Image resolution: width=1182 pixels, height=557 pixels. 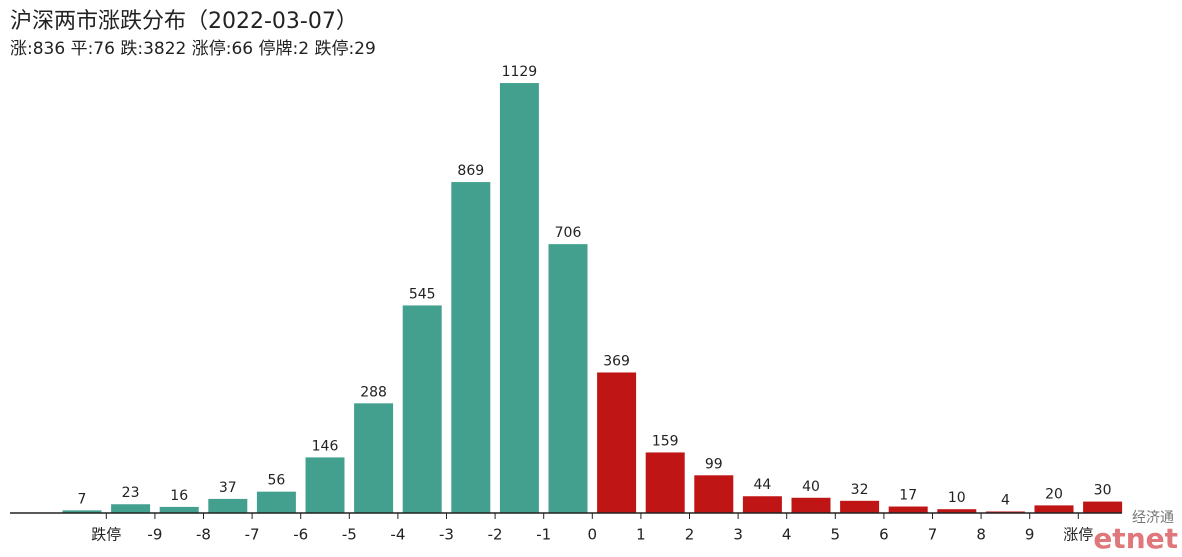 I want to click on chart-title: 沪深两市涨跌分布（2022-03-07）, so click(x=184, y=21).